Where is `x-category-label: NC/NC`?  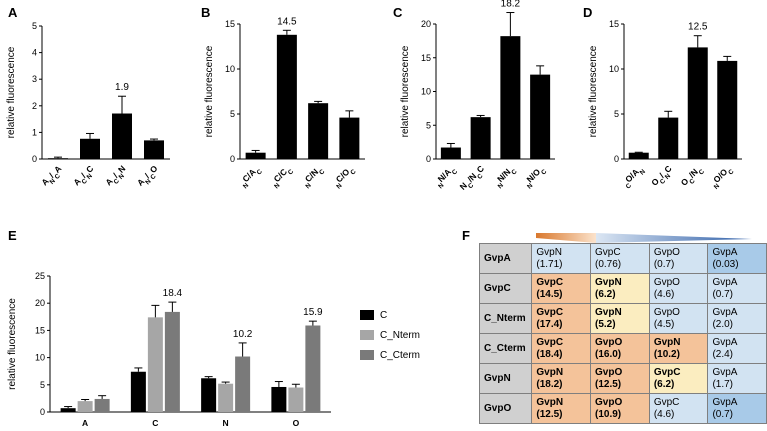
x-category-label: NC/NC is located at coordinates (312, 176).